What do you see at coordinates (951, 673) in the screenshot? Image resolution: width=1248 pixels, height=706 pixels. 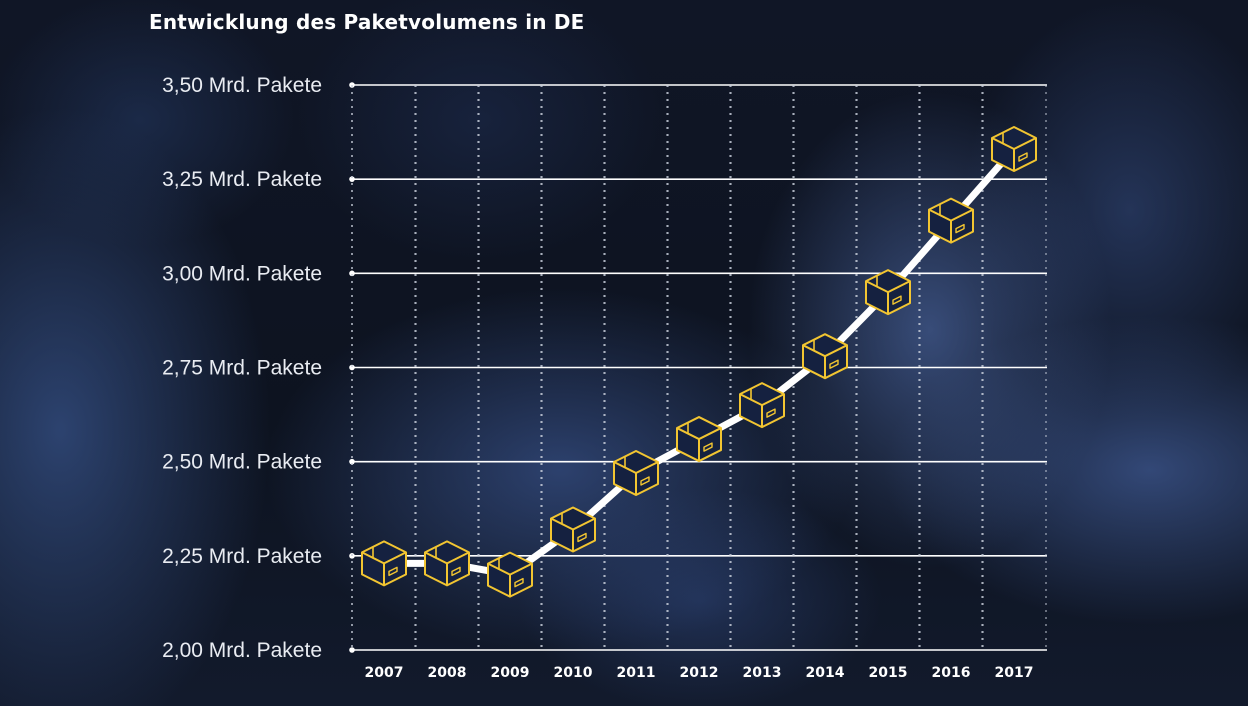 I see `x-tick-label: 2016` at bounding box center [951, 673].